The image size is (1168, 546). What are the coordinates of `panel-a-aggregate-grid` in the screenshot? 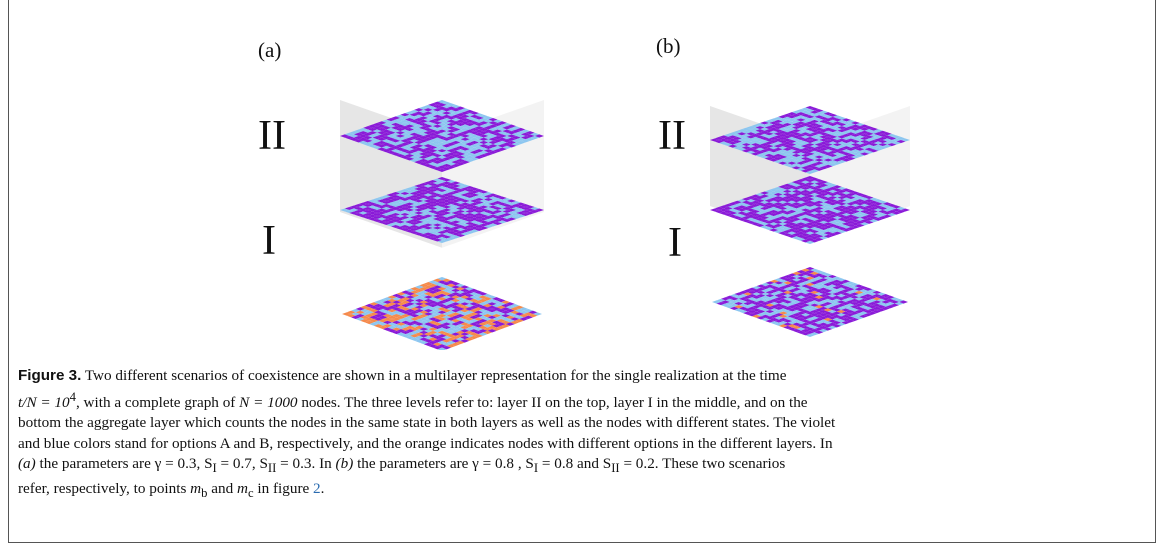 It's located at (442, 313).